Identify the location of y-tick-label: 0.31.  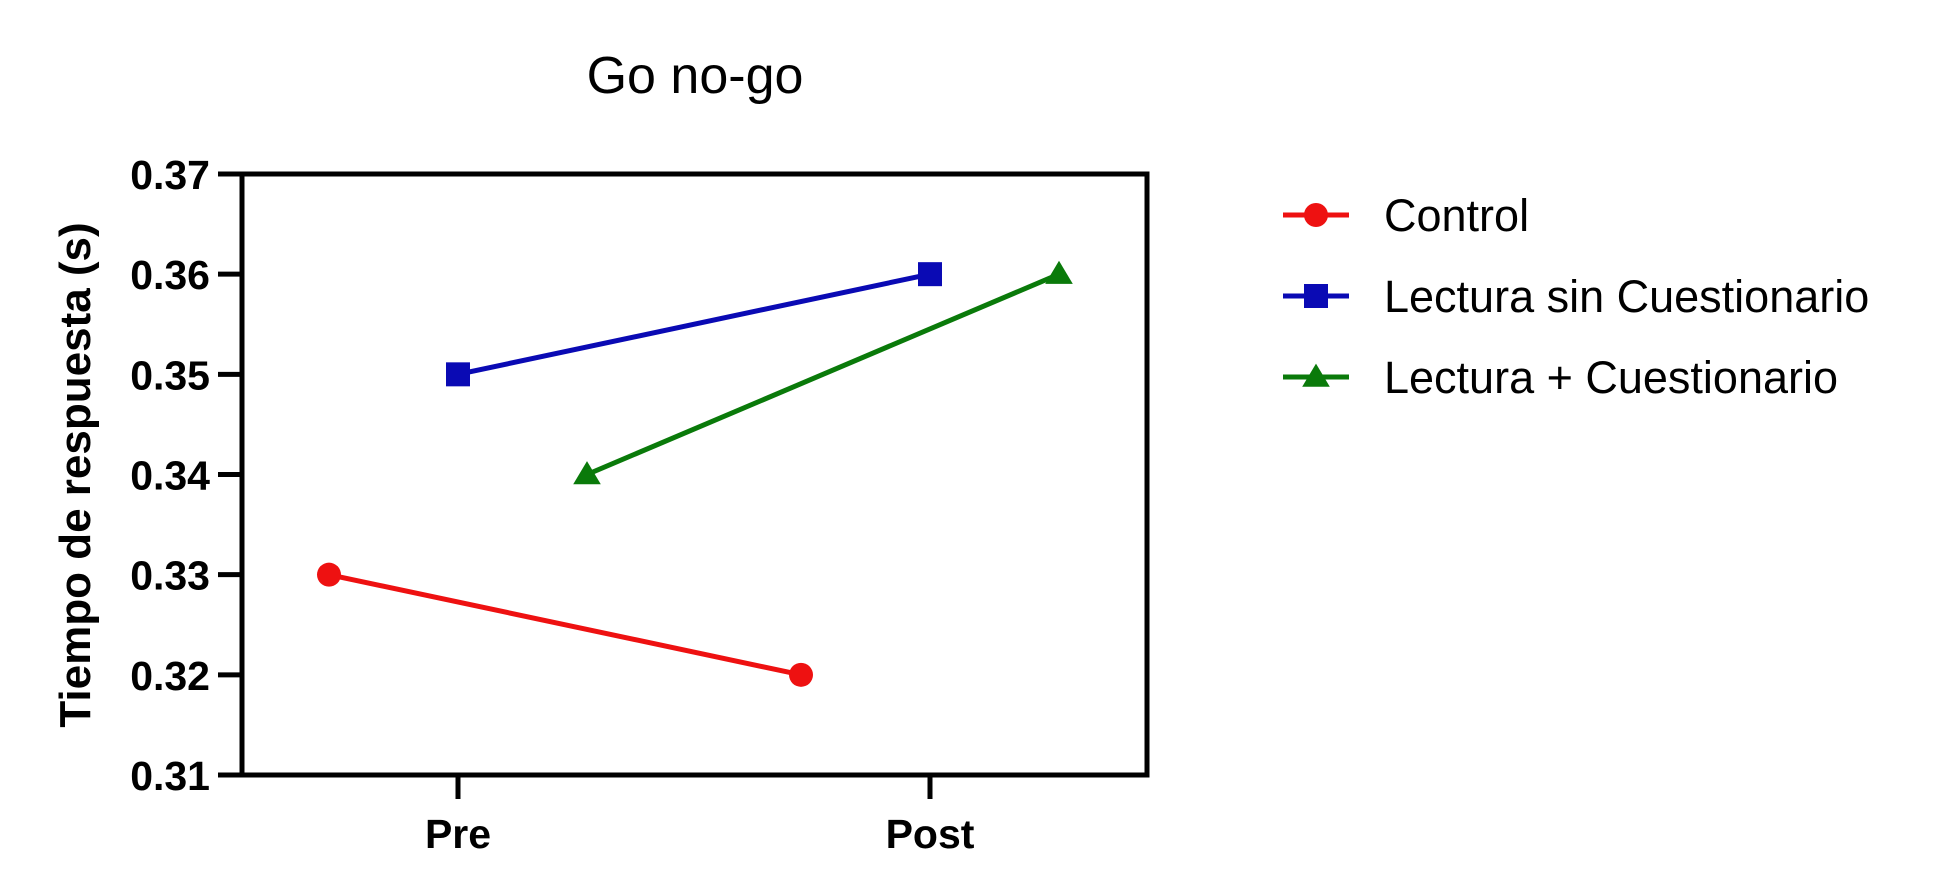
(170, 776).